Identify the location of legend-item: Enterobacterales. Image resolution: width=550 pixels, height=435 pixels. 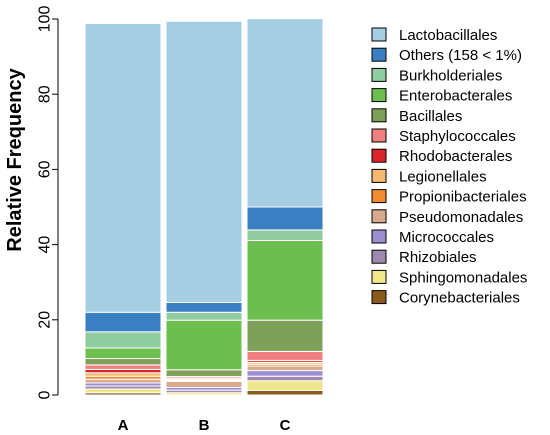
(441, 96).